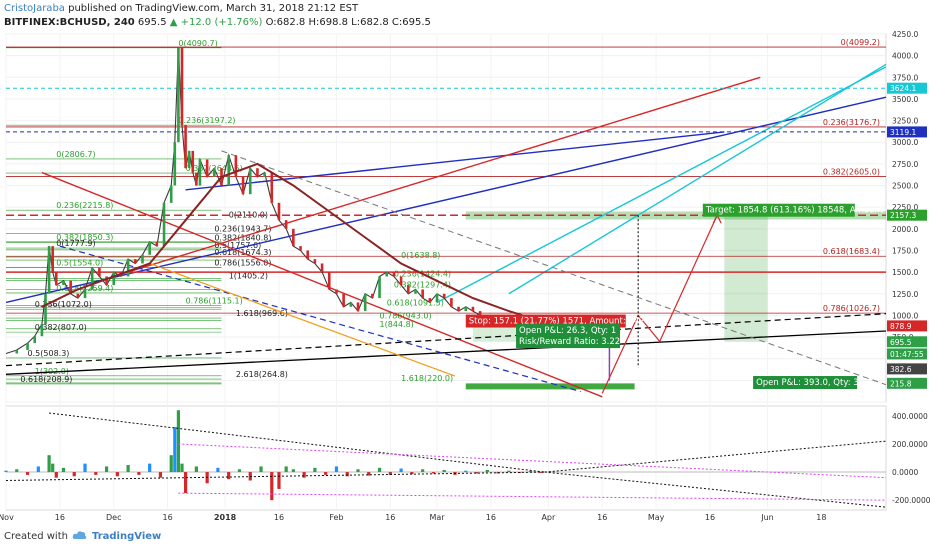 The height and width of the screenshot is (550, 932). What do you see at coordinates (52, 371) in the screenshot?
I see `fib-left-label: 1(302.0)` at bounding box center [52, 371].